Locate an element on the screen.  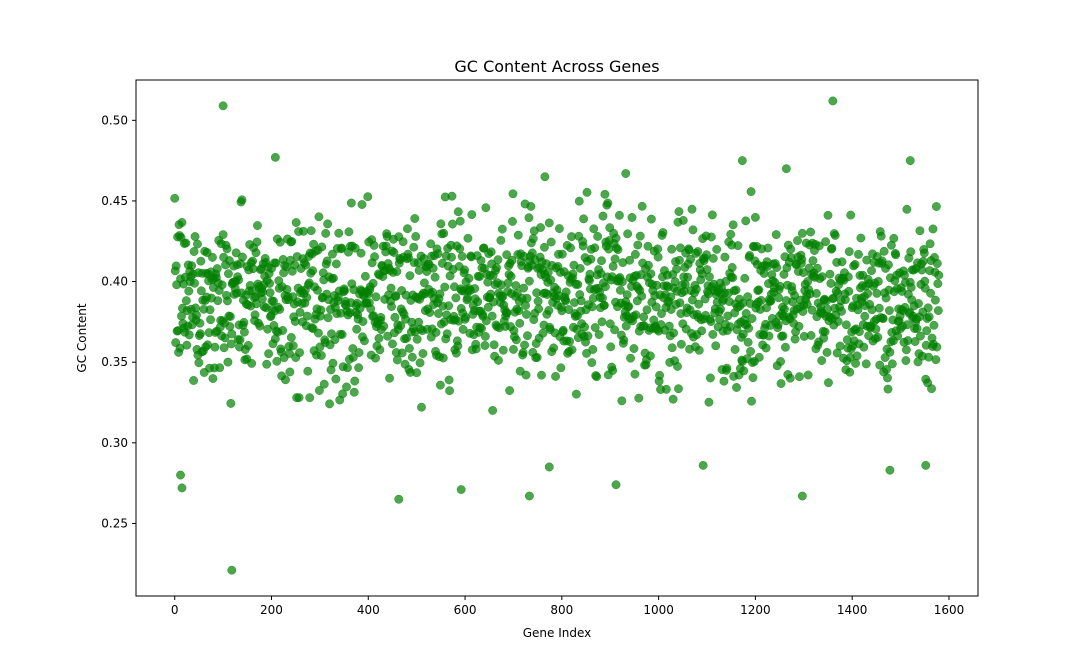
y-axis-label: GC Content is located at coordinates (82, 338).